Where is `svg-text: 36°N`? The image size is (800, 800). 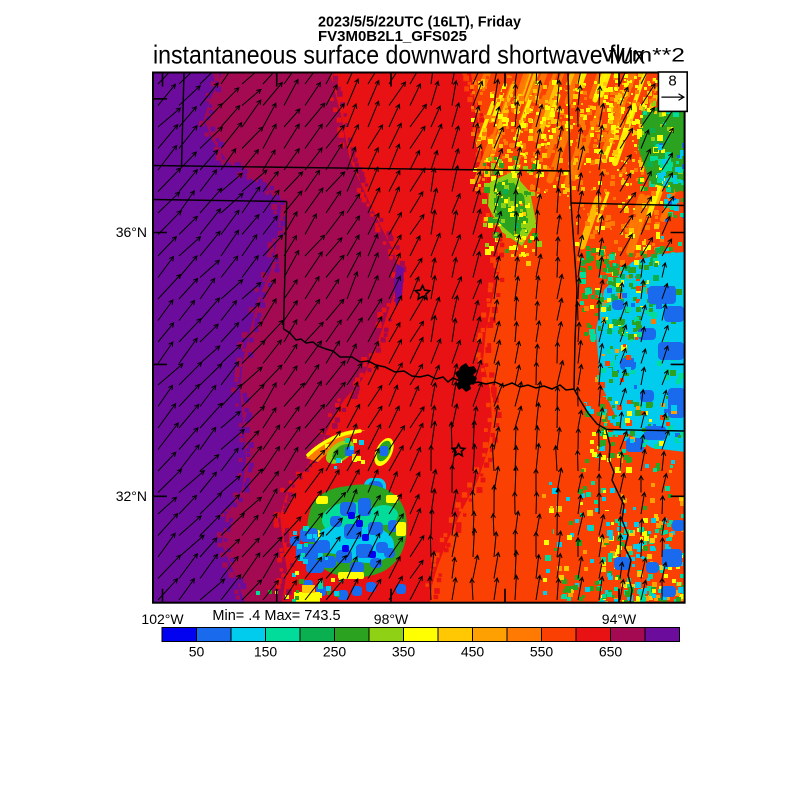 svg-text: 36°N is located at coordinates (131, 232).